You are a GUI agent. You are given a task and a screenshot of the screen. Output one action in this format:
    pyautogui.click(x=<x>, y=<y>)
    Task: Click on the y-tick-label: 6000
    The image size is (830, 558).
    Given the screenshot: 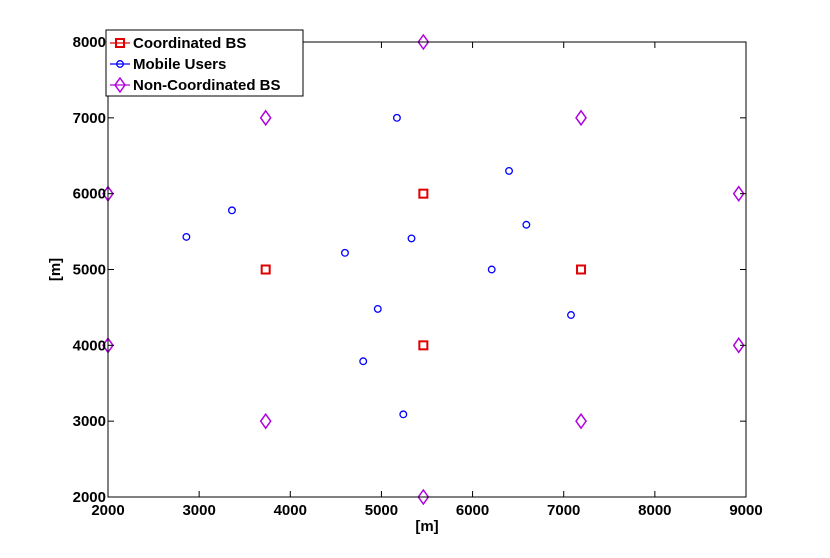 What is the action you would take?
    pyautogui.click(x=89, y=194)
    